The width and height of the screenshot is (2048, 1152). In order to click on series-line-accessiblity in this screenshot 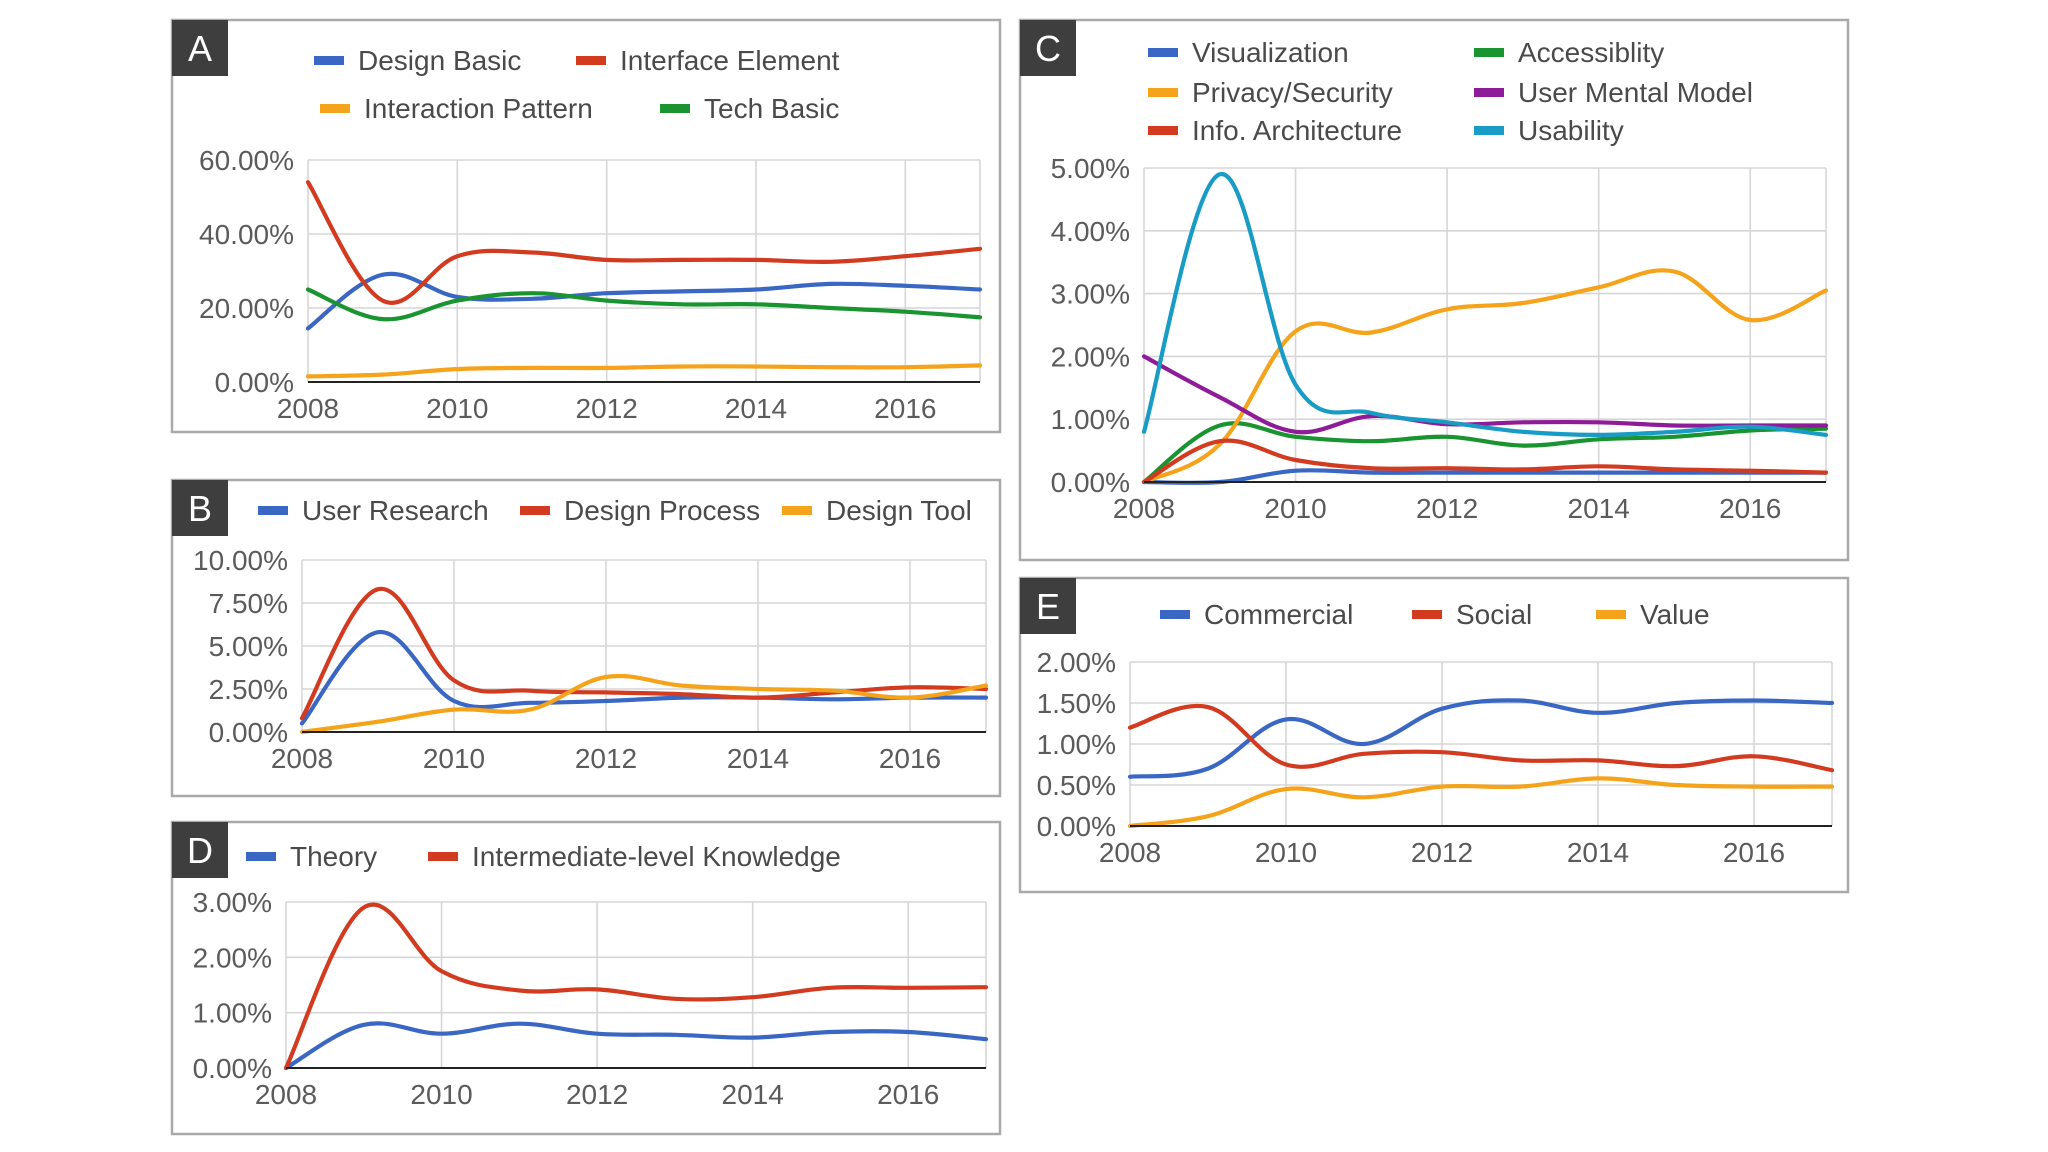, I will do `click(1485, 453)`.